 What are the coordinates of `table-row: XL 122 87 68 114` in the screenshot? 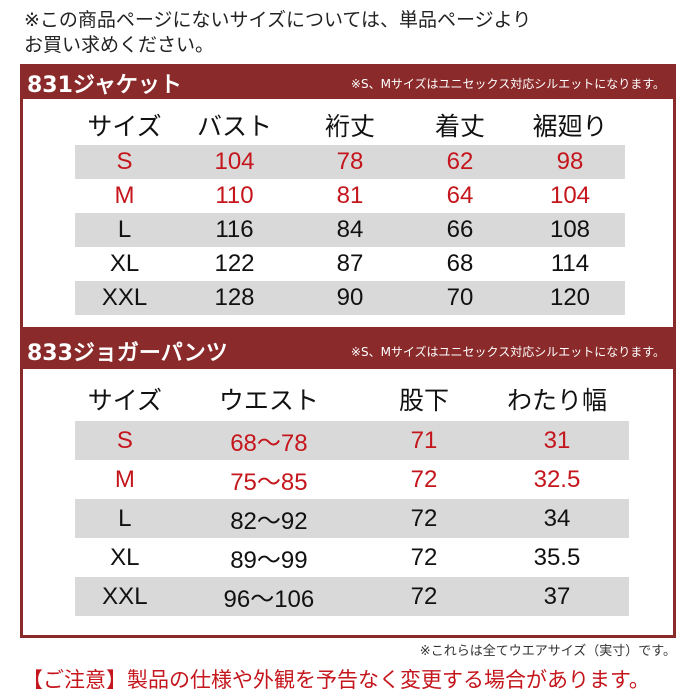 It's located at (350, 264).